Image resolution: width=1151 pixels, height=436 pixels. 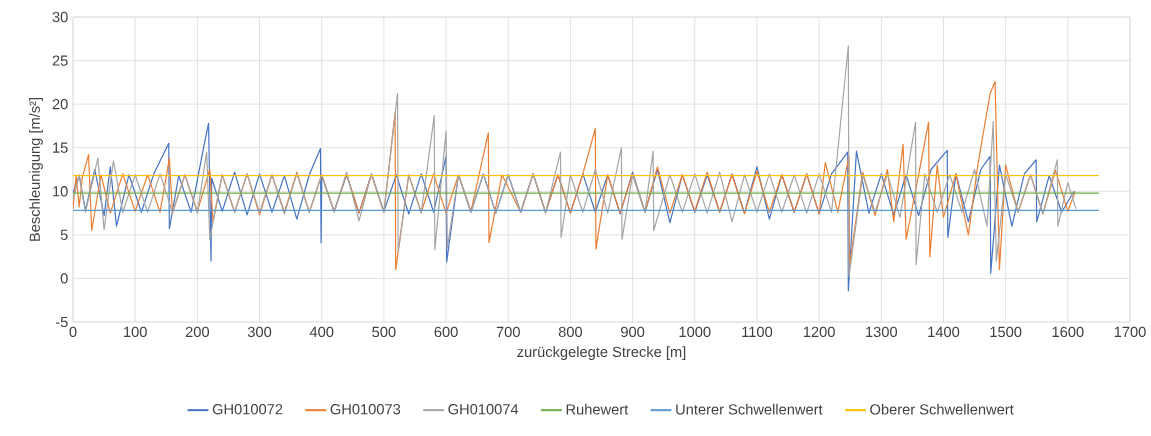 I want to click on legend-label: GH010074, so click(x=483, y=409).